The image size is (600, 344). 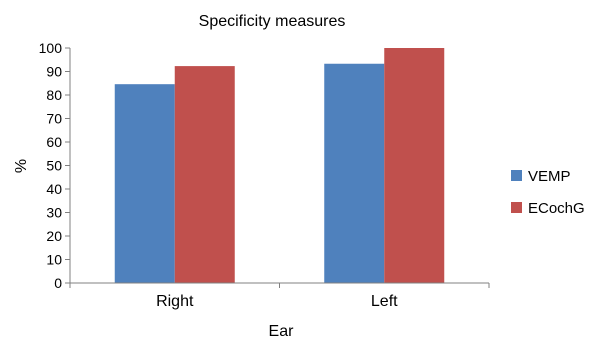 I want to click on x-axis-label: Ear, so click(x=282, y=331).